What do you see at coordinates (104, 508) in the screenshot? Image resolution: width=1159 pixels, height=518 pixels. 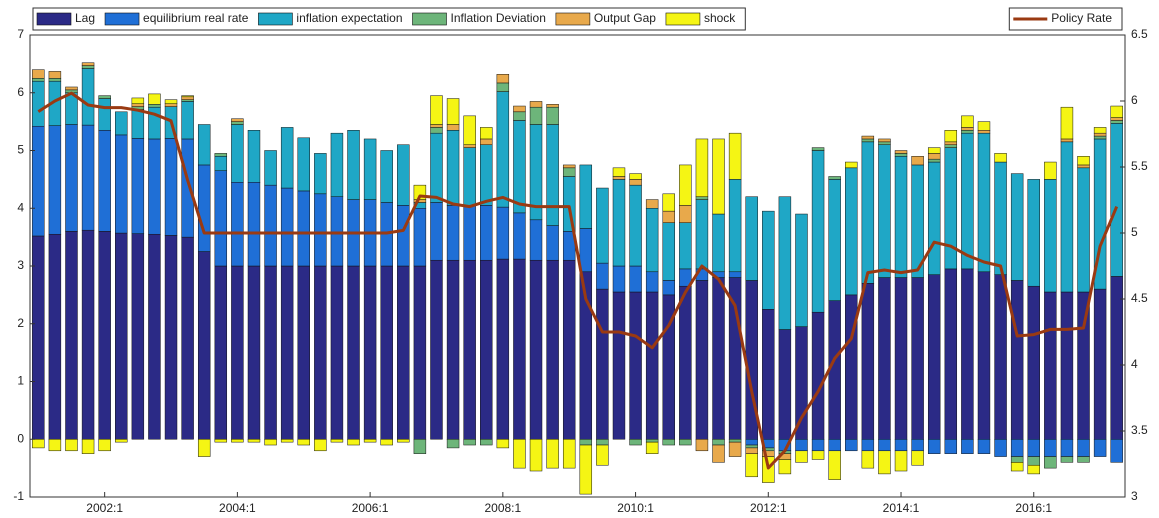 I see `x-tick-label: 2002:1` at bounding box center [104, 508].